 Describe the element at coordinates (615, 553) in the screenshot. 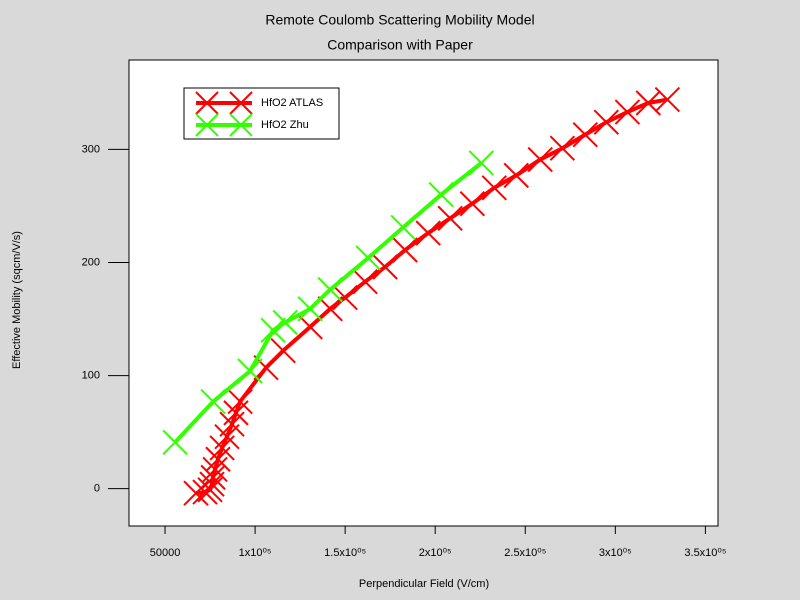

I see `x-tick-label: 3x10⁰⁵` at that location.